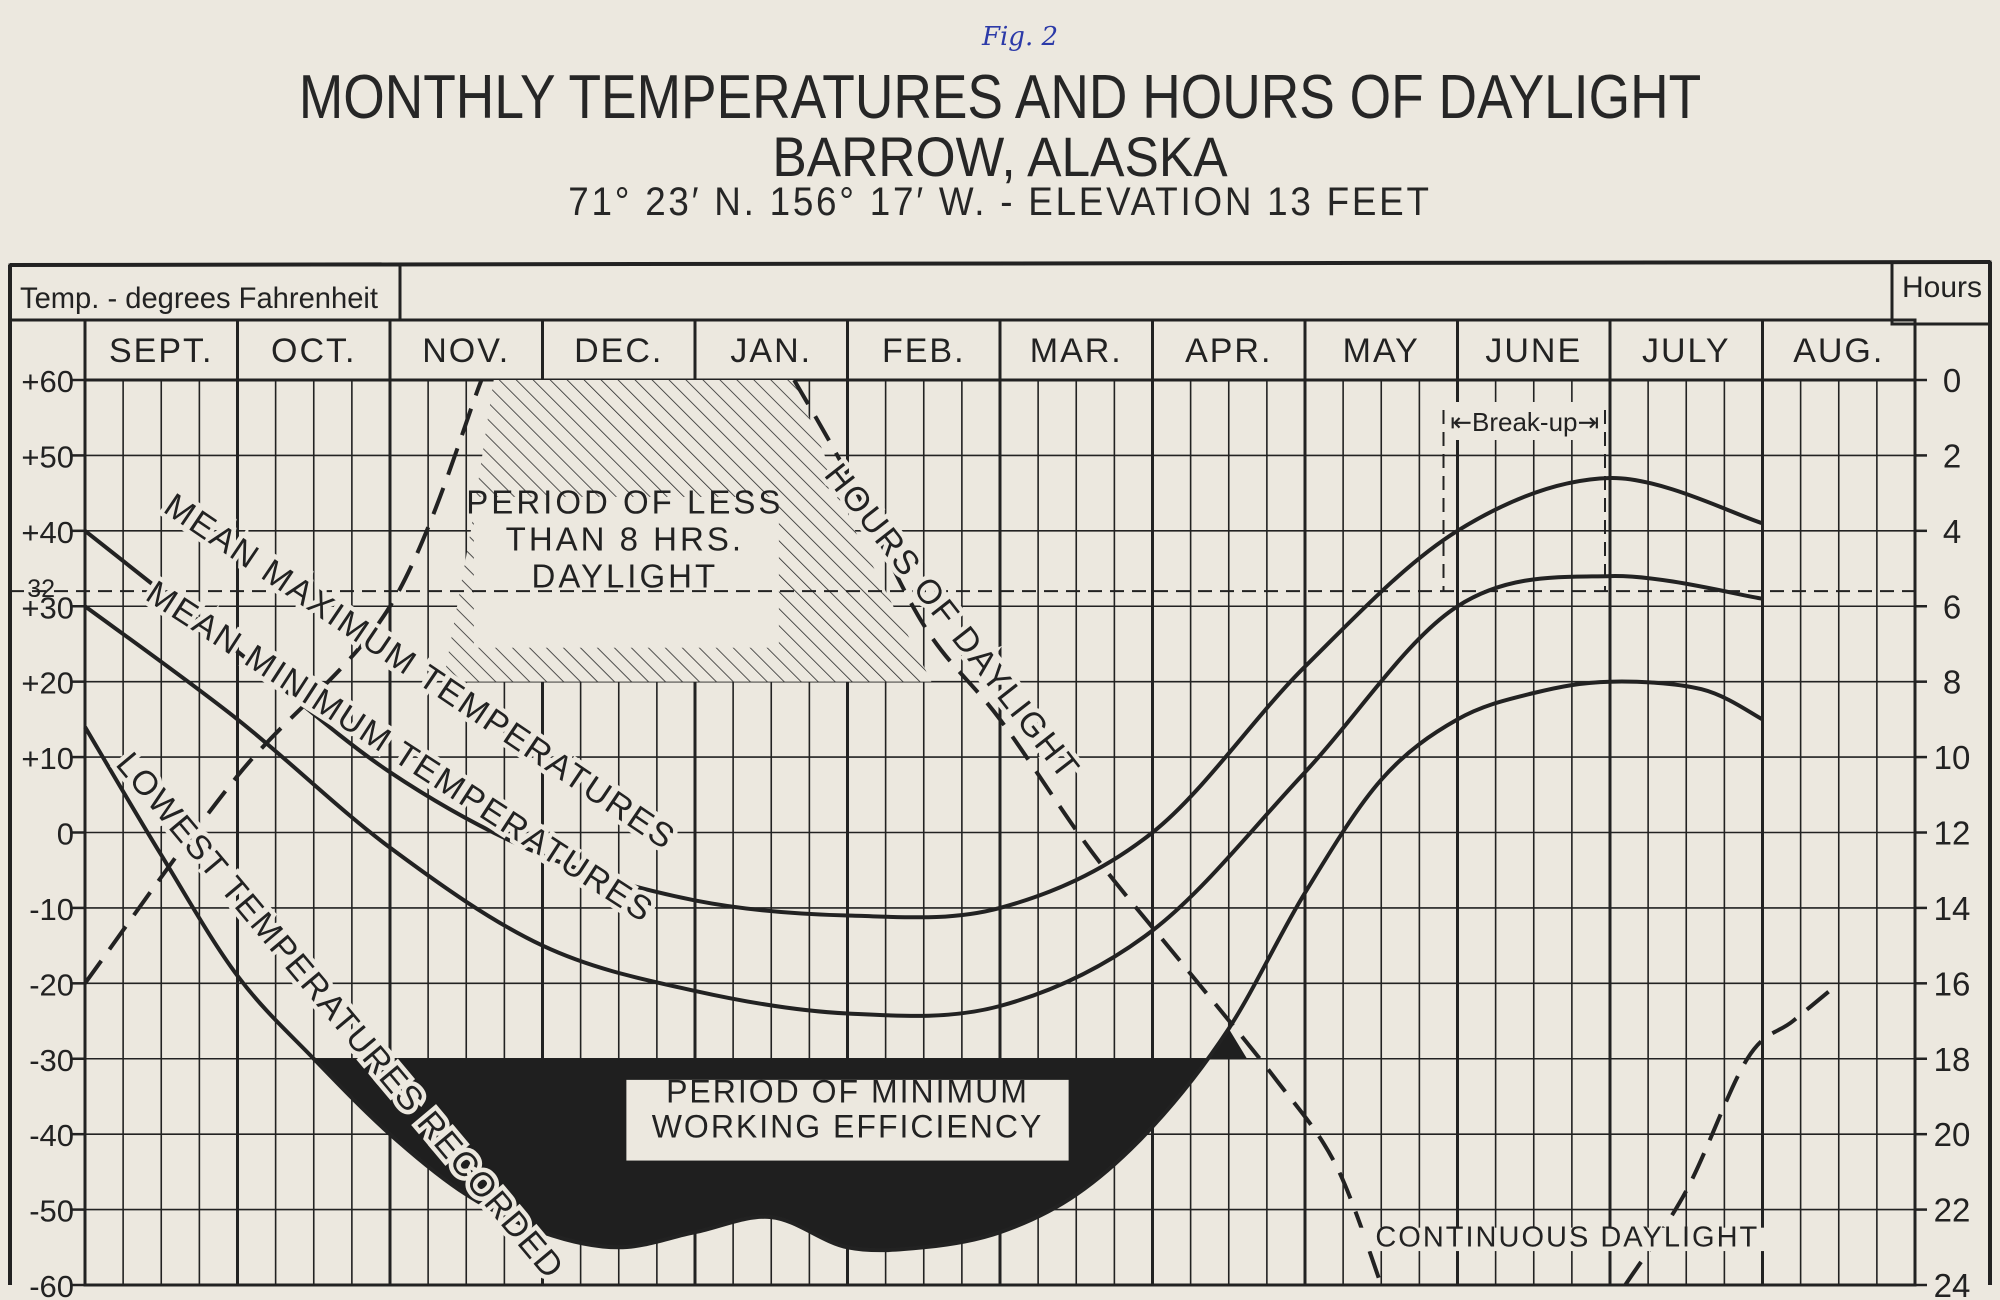  What do you see at coordinates (625, 575) in the screenshot?
I see `less-than-8hrs-label: DAYLIGHT` at bounding box center [625, 575].